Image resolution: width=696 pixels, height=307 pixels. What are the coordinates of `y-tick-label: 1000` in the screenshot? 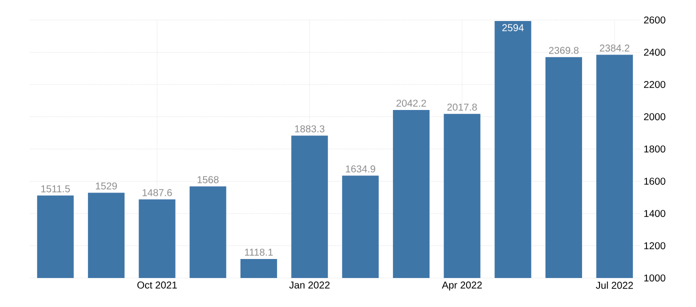 It's located at (655, 278).